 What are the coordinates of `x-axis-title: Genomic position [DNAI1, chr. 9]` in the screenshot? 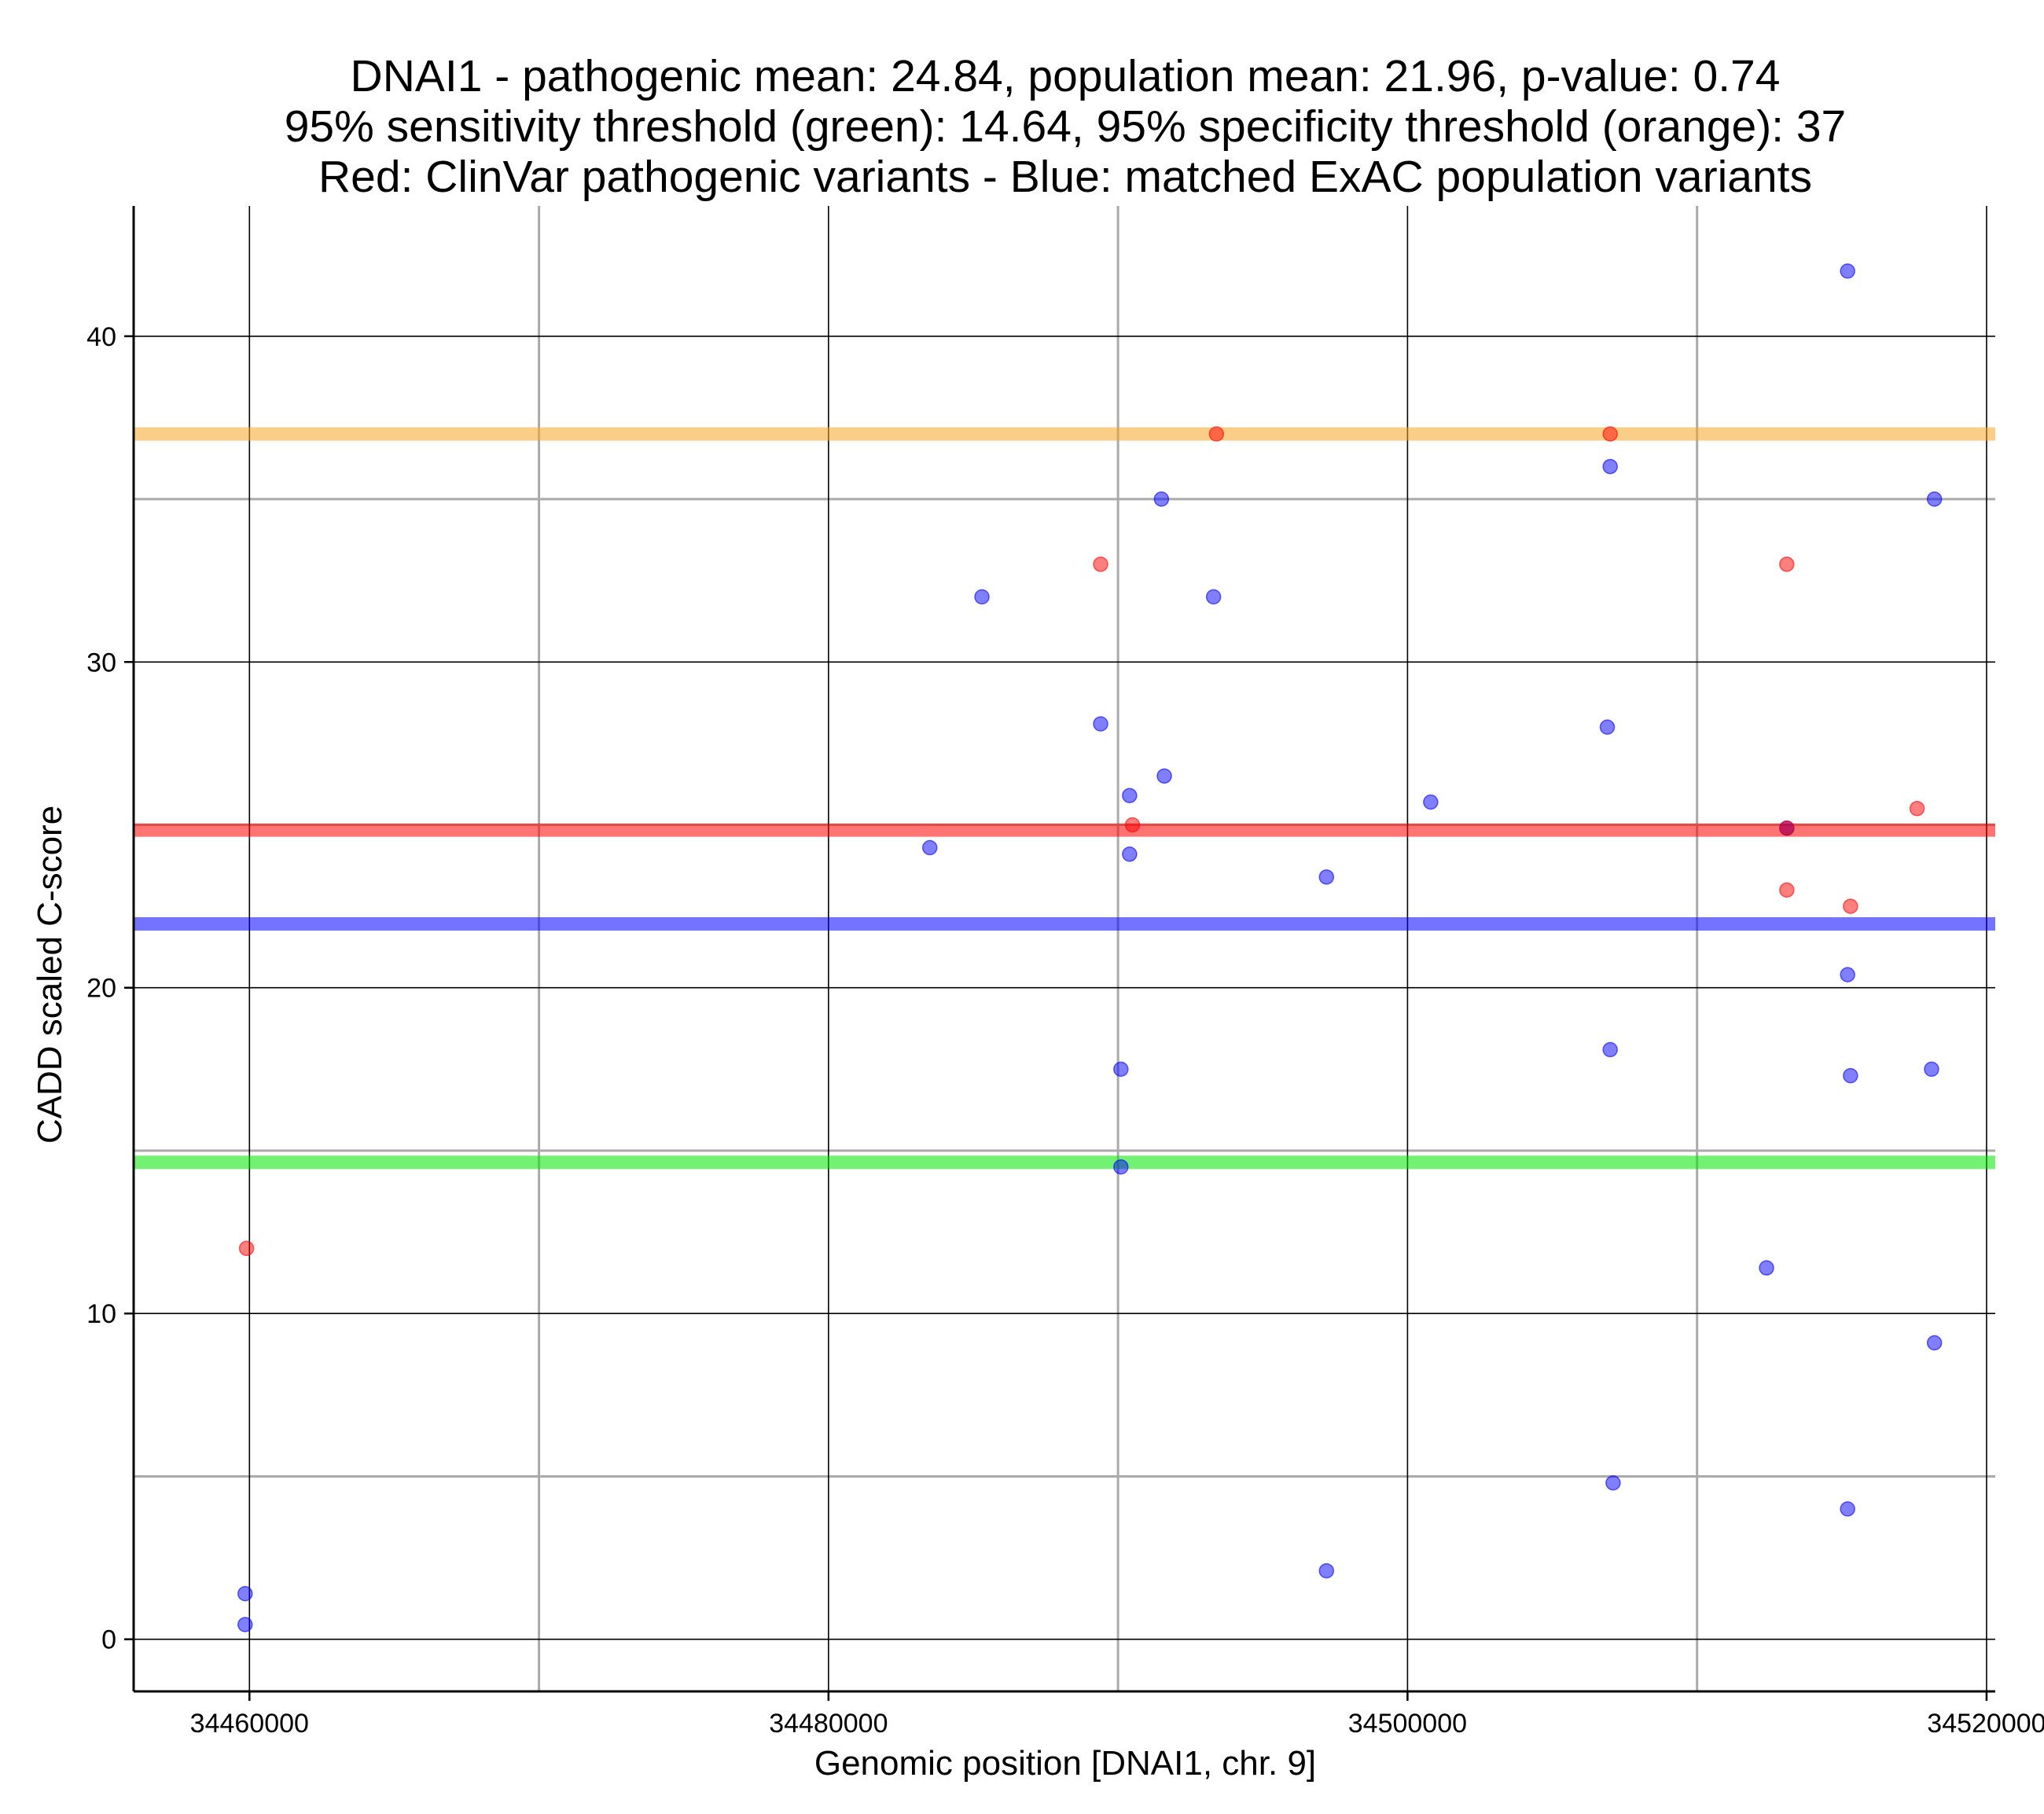 It's located at (1065, 1763).